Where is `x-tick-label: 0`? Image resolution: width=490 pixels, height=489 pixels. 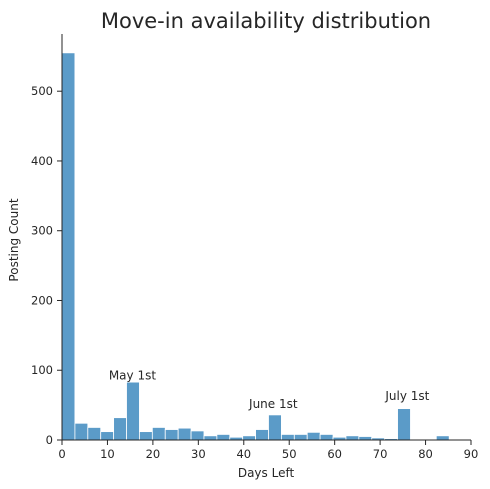 x-tick-label: 0 is located at coordinates (61, 454).